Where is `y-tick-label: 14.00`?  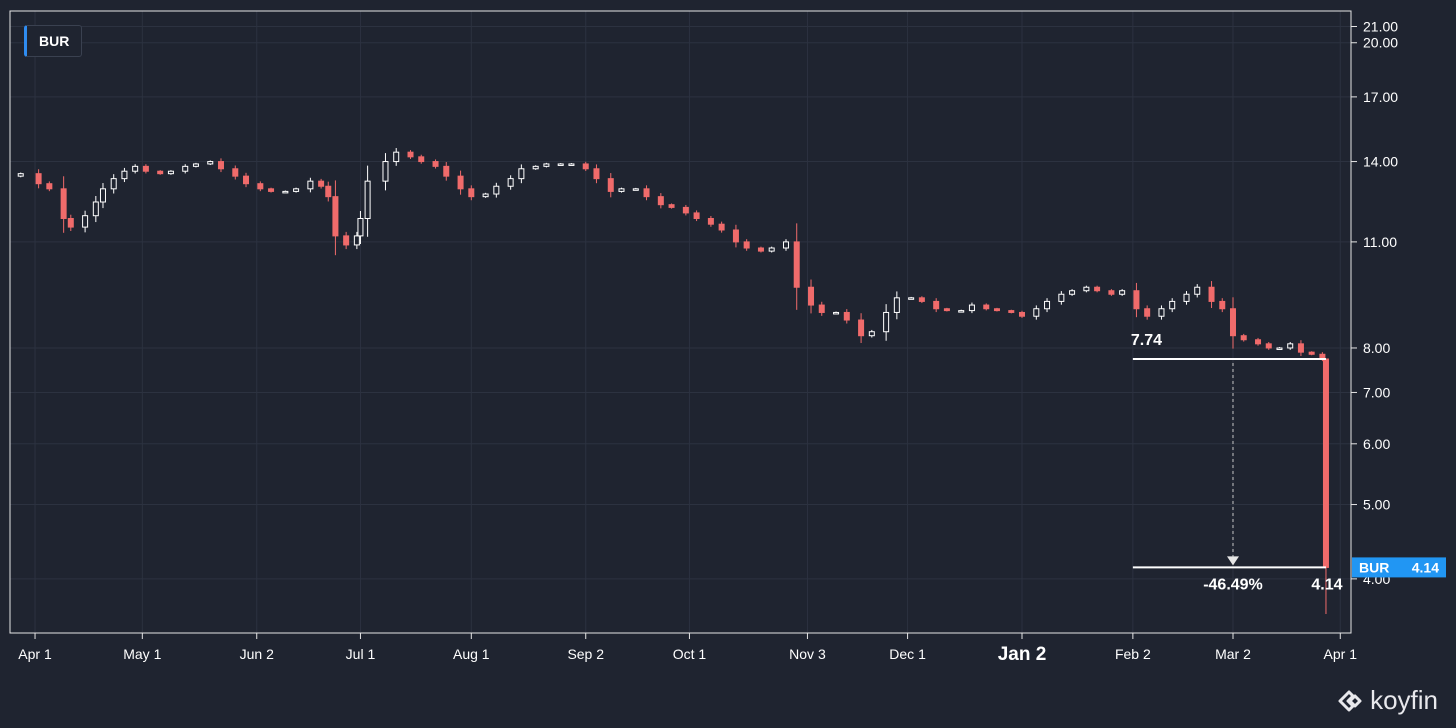
y-tick-label: 14.00 is located at coordinates (1380, 162).